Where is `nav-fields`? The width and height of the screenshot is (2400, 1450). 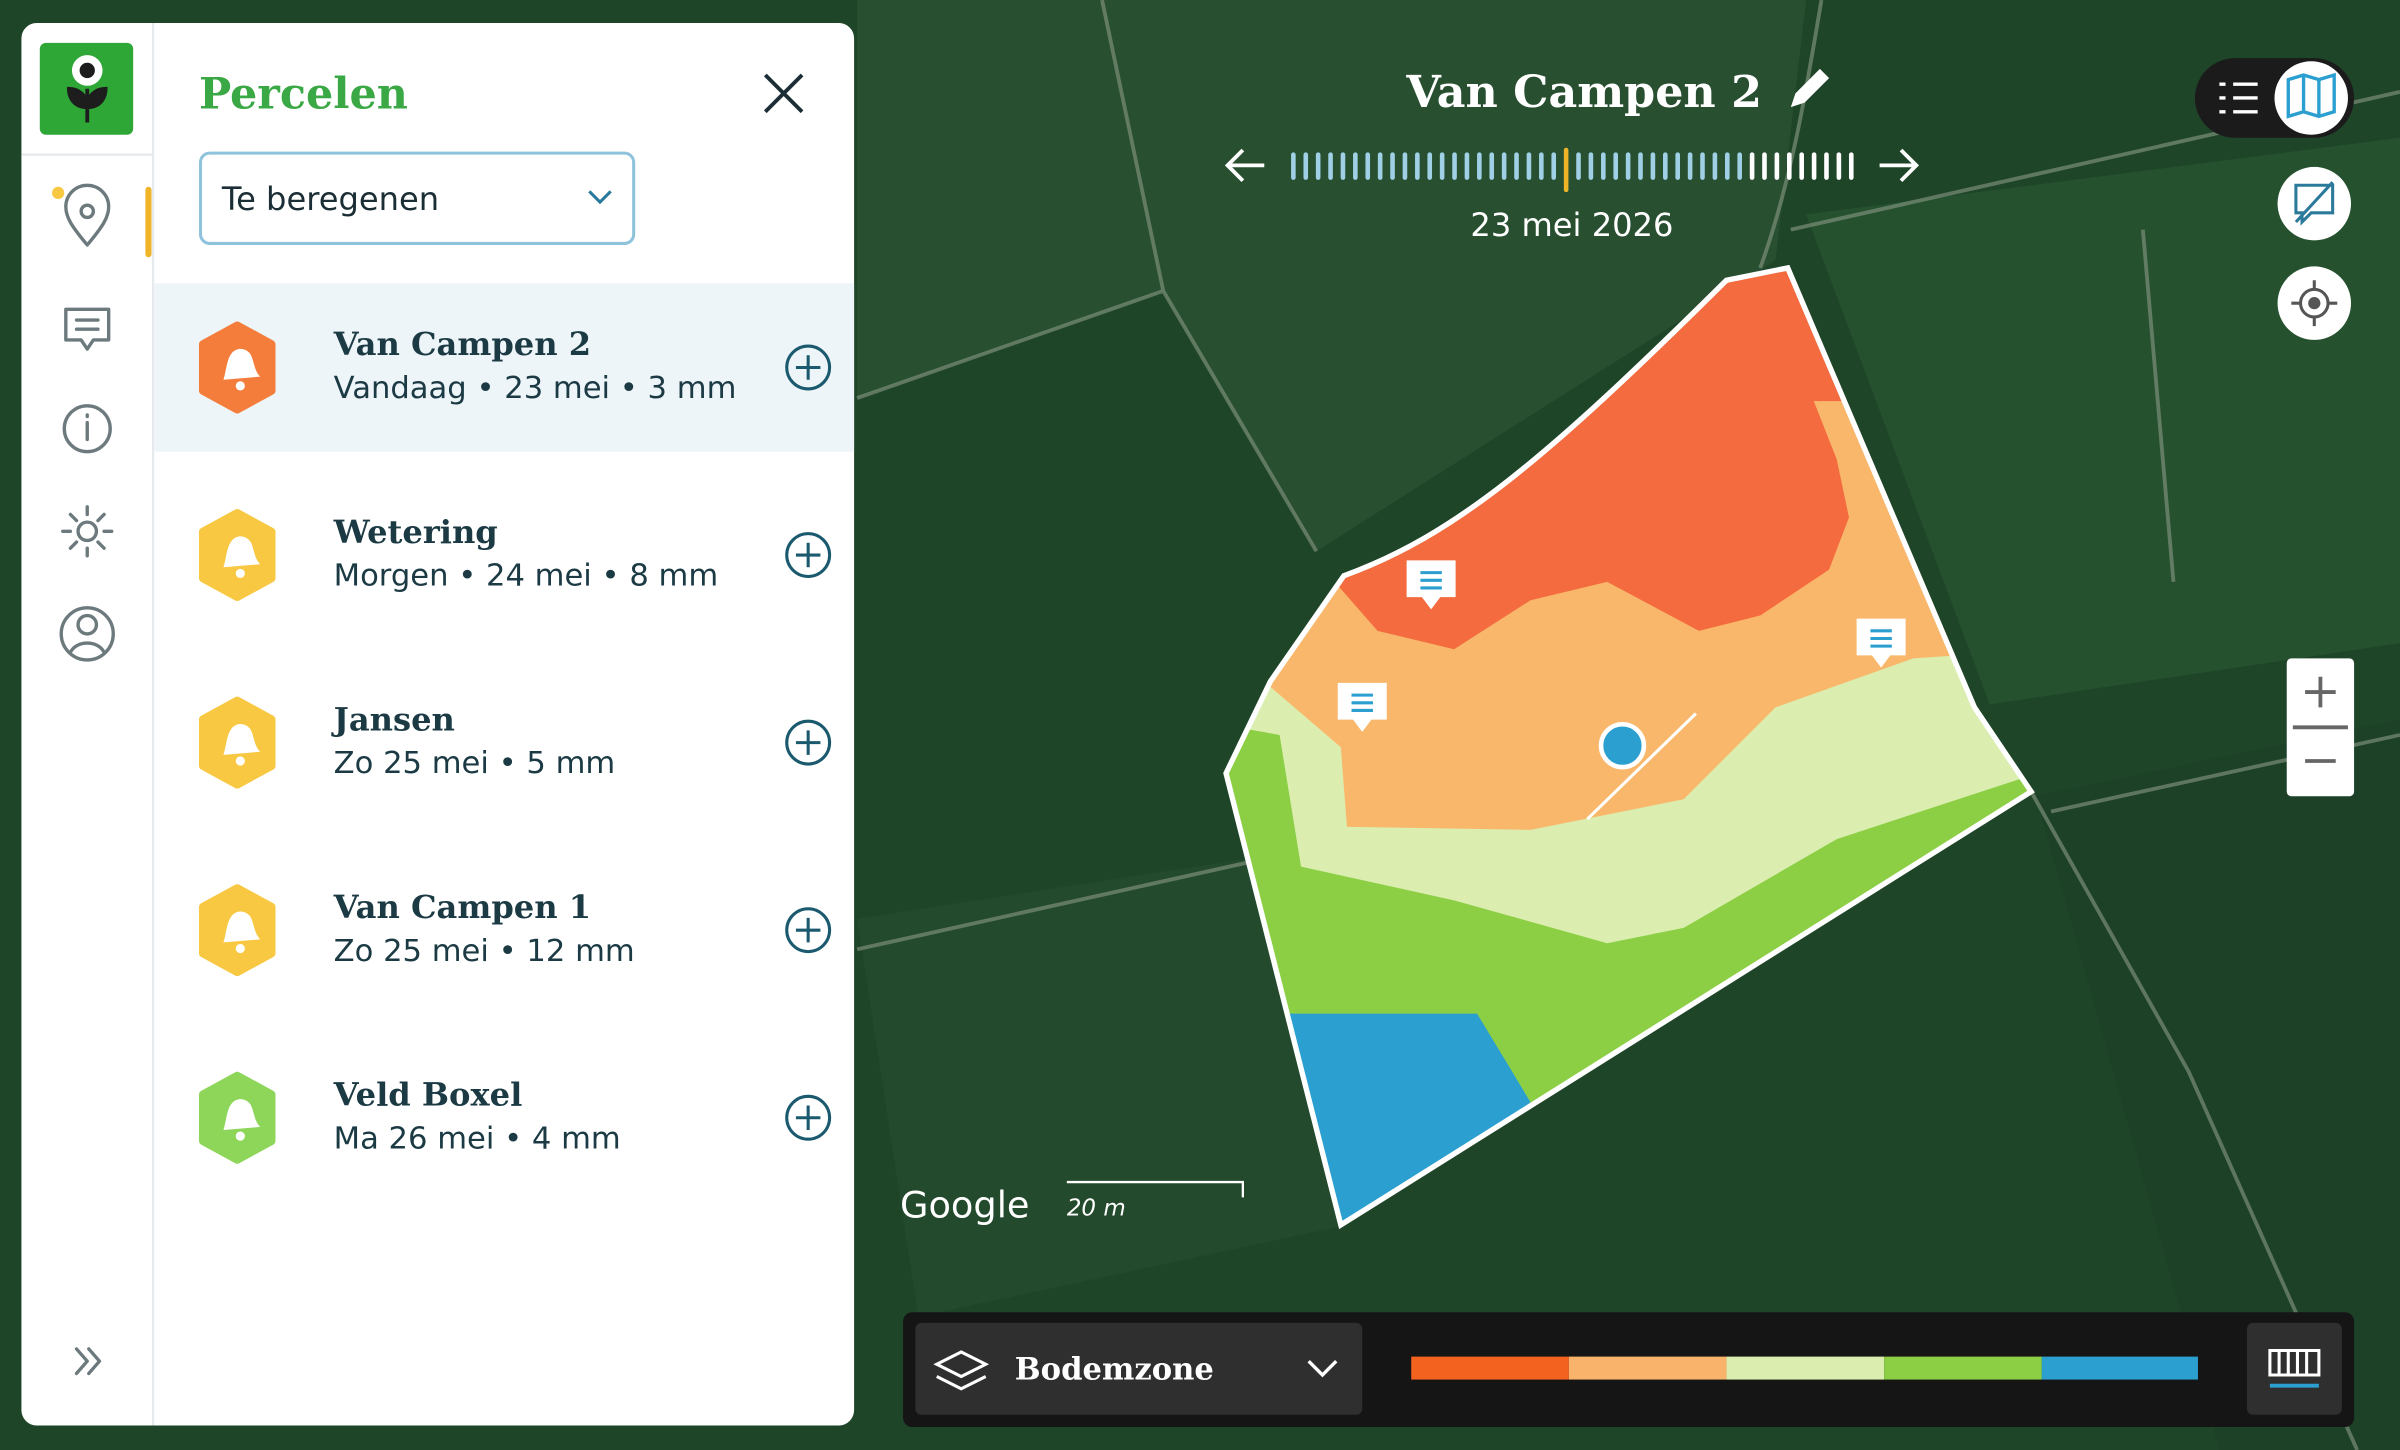
nav-fields is located at coordinates (87, 215).